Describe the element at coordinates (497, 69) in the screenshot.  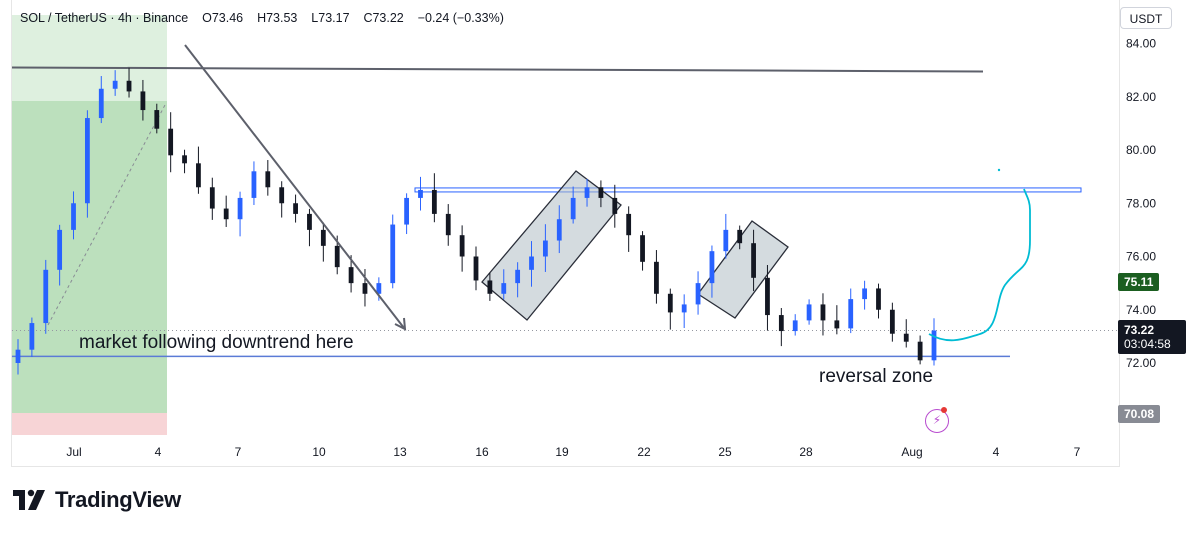
I see `upper-resistance-line` at that location.